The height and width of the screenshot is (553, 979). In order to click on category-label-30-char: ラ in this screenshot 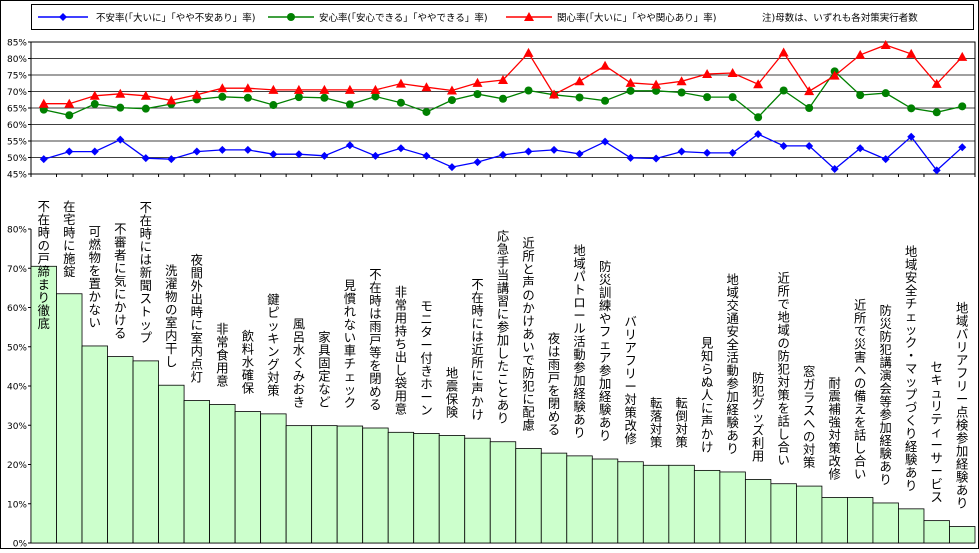, I will do `click(809, 398)`.